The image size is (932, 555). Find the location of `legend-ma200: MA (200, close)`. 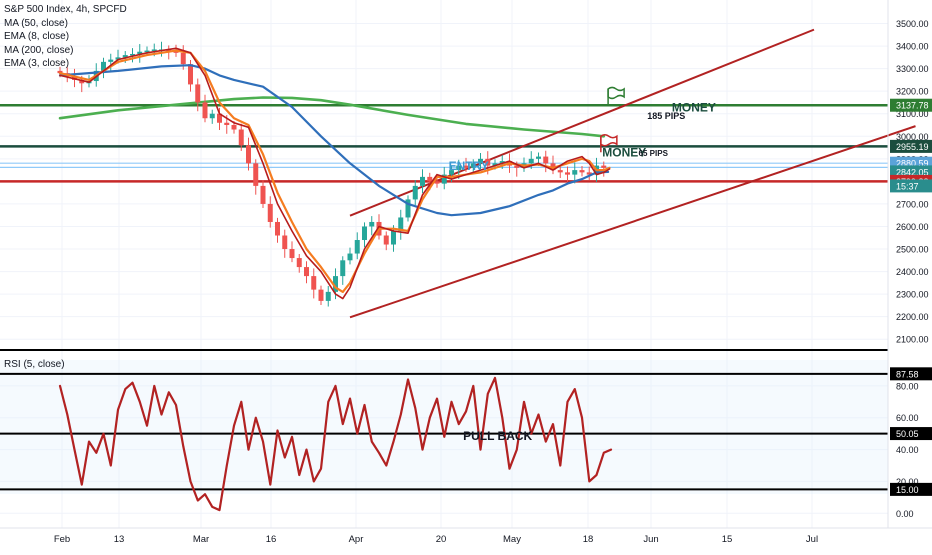

legend-ma200: MA (200, close) is located at coordinates (39, 50).